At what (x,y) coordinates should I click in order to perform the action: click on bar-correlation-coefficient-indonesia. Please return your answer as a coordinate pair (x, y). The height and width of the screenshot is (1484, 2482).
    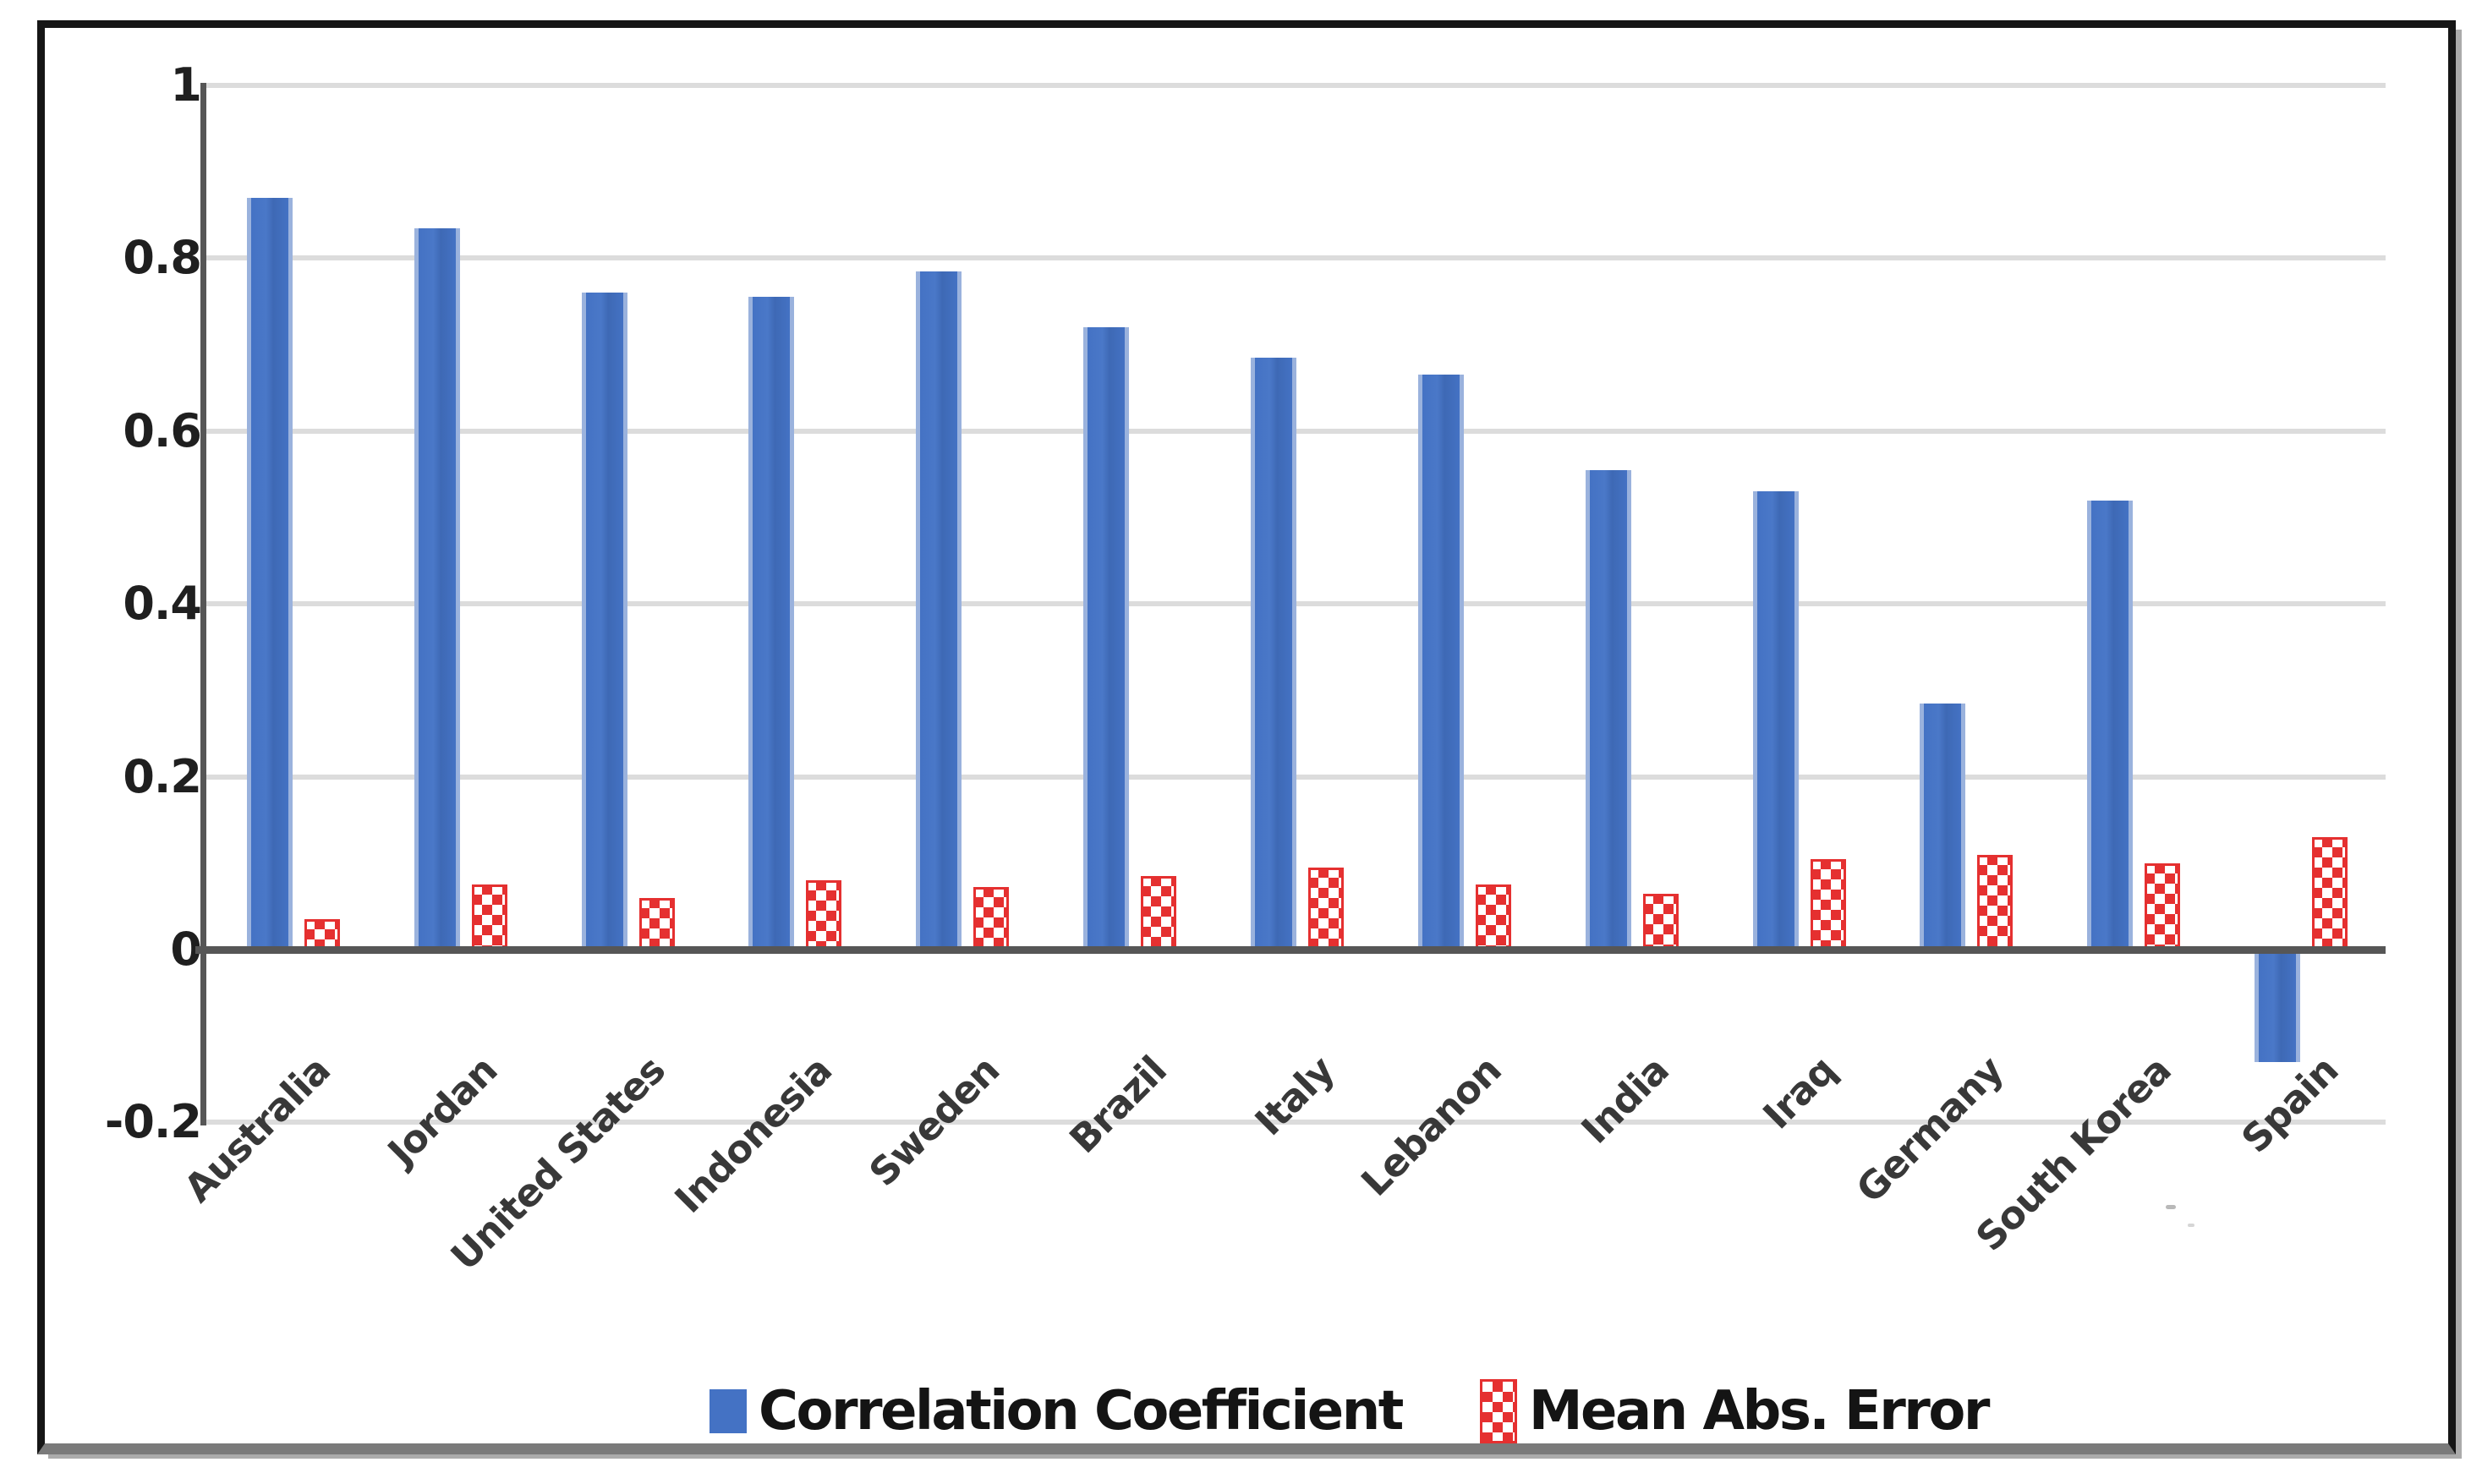
    Looking at the image, I should click on (772, 623).